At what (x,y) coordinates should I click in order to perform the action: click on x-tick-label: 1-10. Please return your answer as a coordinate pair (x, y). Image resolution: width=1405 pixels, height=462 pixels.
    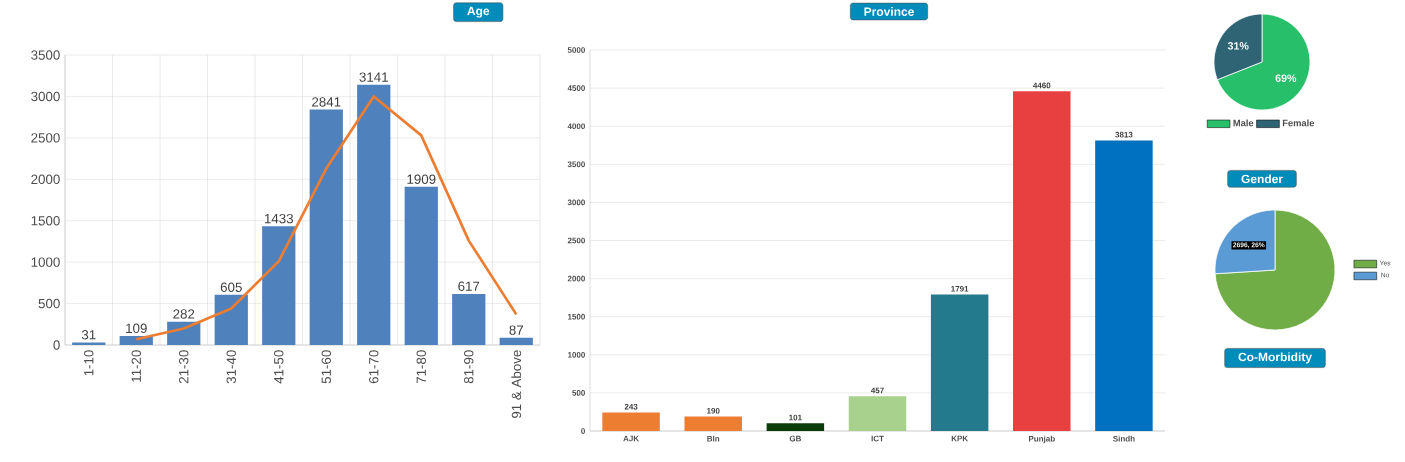
    Looking at the image, I should click on (89, 363).